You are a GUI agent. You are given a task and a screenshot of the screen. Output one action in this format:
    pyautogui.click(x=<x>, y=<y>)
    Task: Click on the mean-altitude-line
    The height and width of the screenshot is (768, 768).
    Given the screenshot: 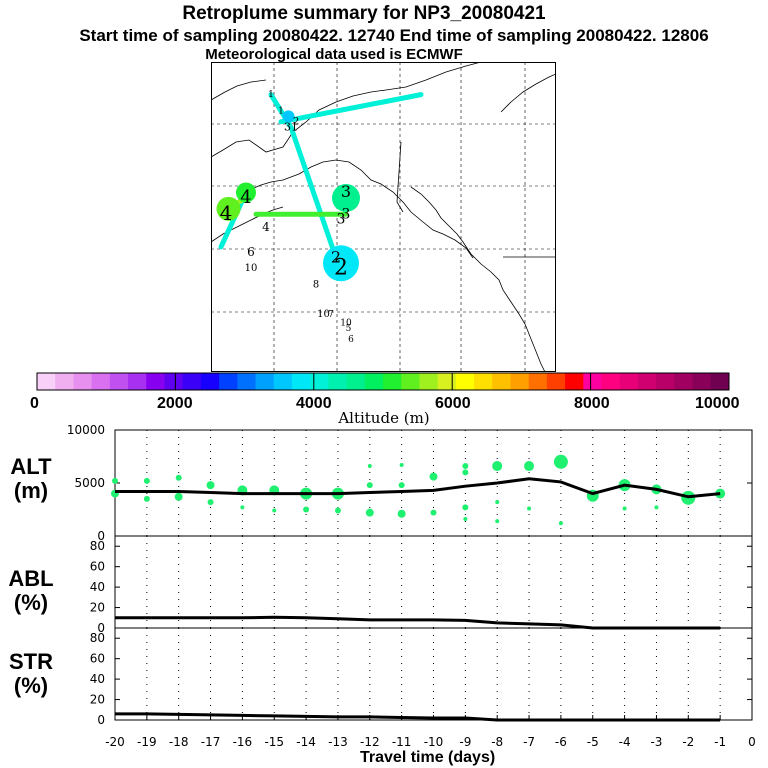 What is the action you would take?
    pyautogui.click(x=418, y=488)
    